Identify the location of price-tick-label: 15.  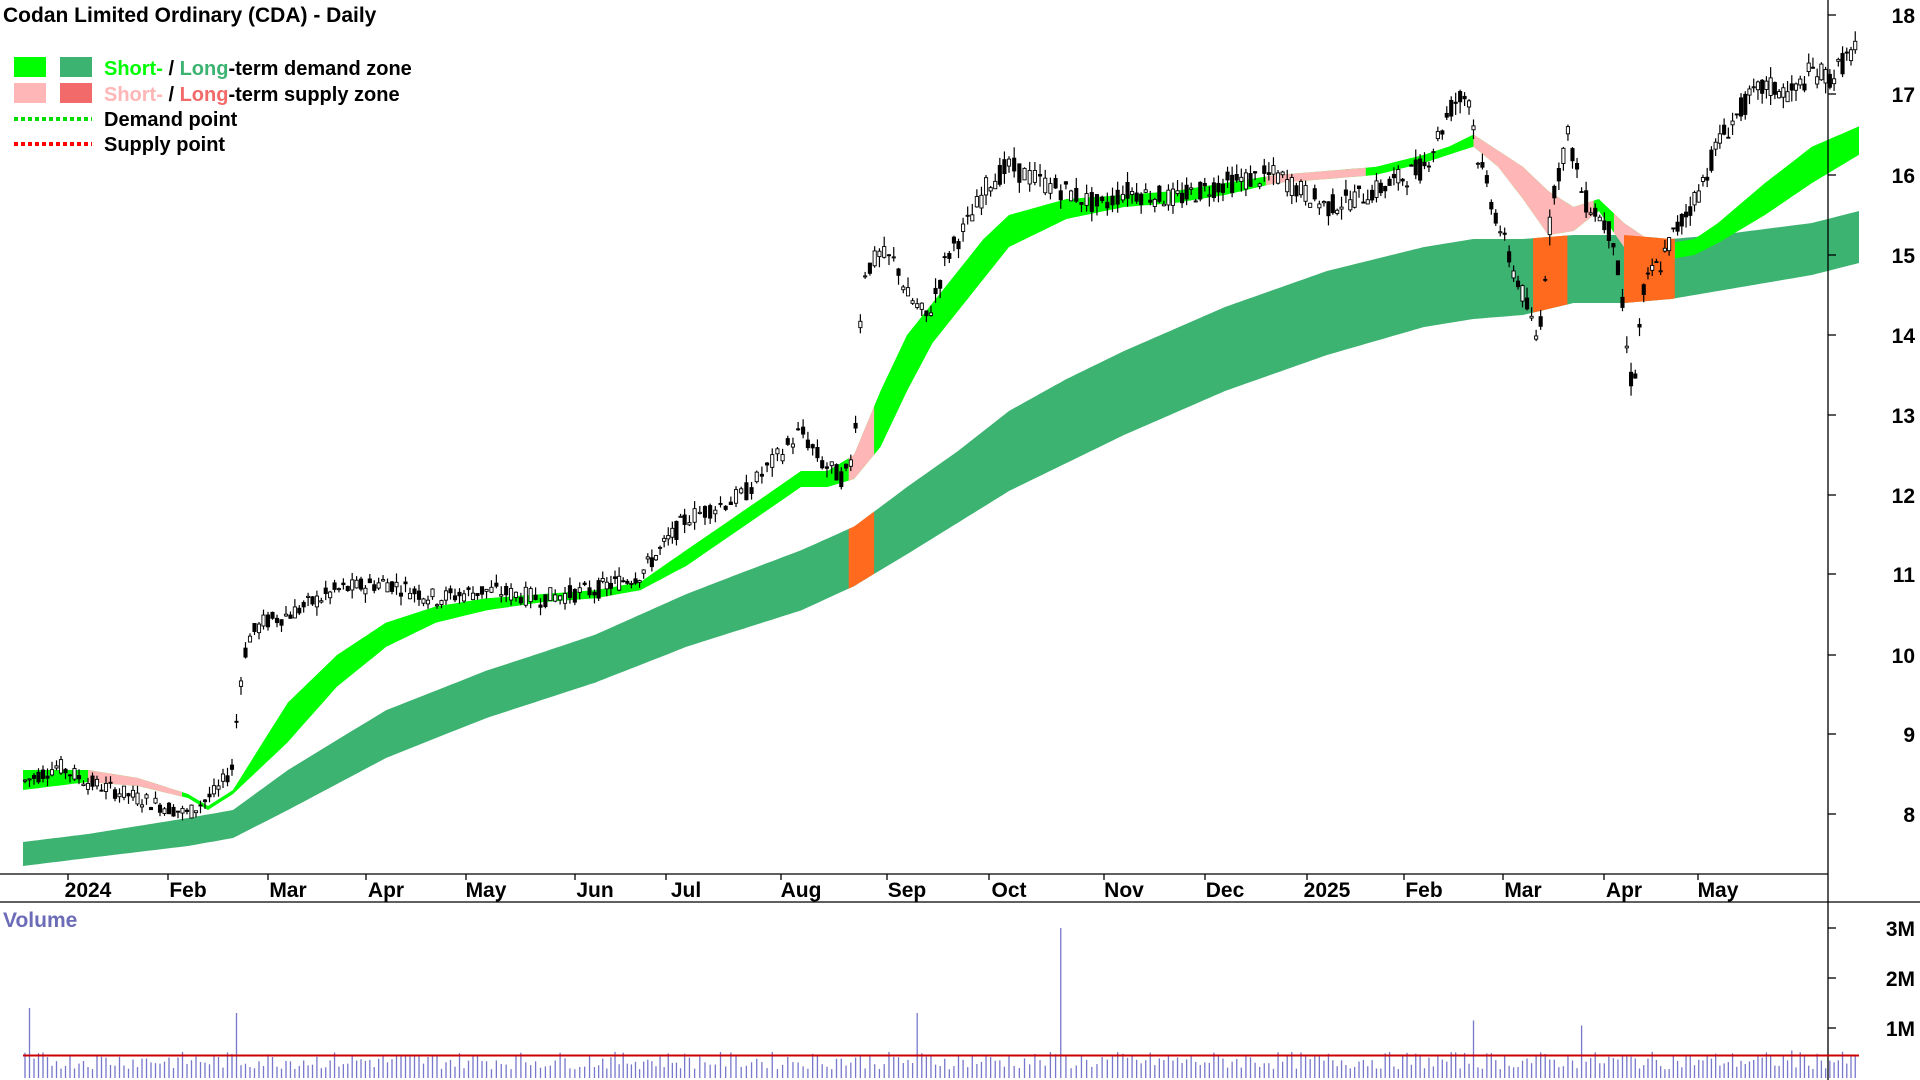
(1904, 256).